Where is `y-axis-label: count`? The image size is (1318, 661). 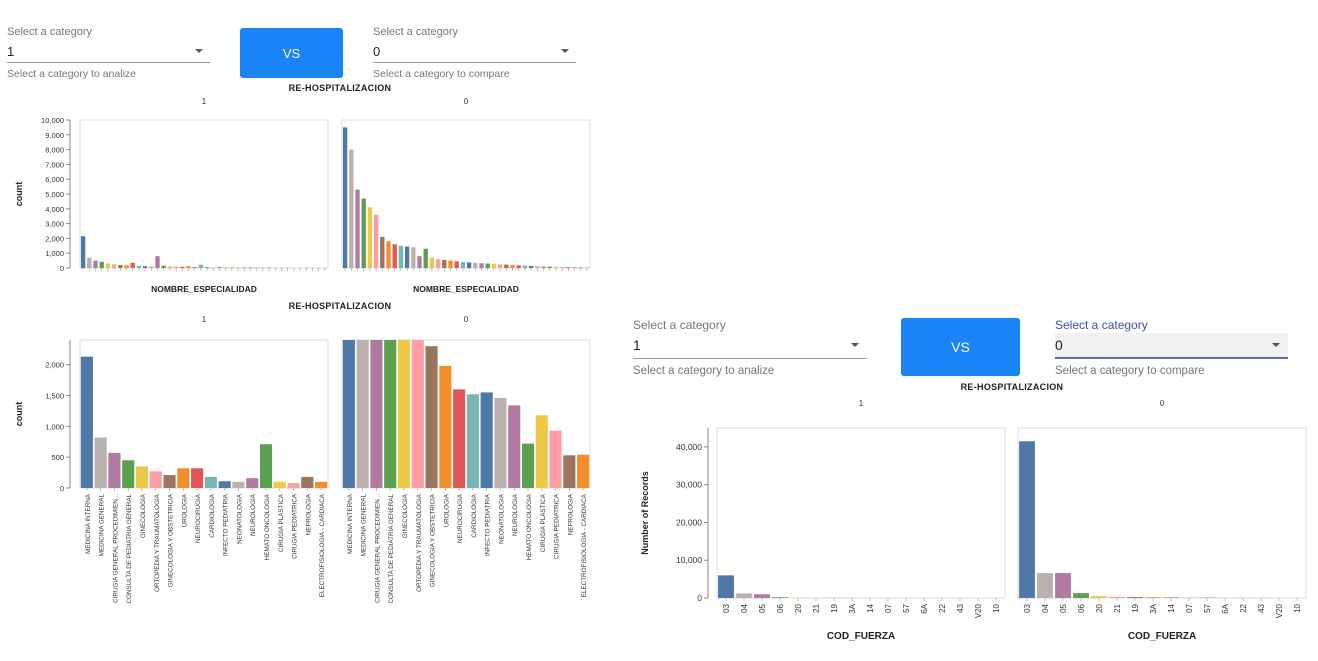
y-axis-label: count is located at coordinates (19, 414).